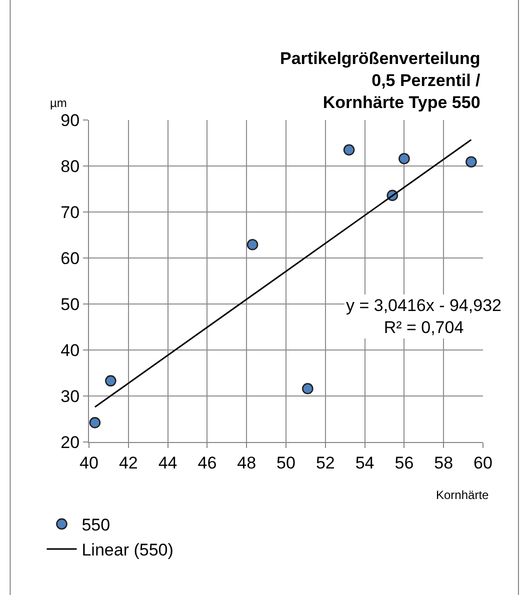 Image resolution: width=523 pixels, height=595 pixels. What do you see at coordinates (404, 462) in the screenshot?
I see `x-tick-label: 56` at bounding box center [404, 462].